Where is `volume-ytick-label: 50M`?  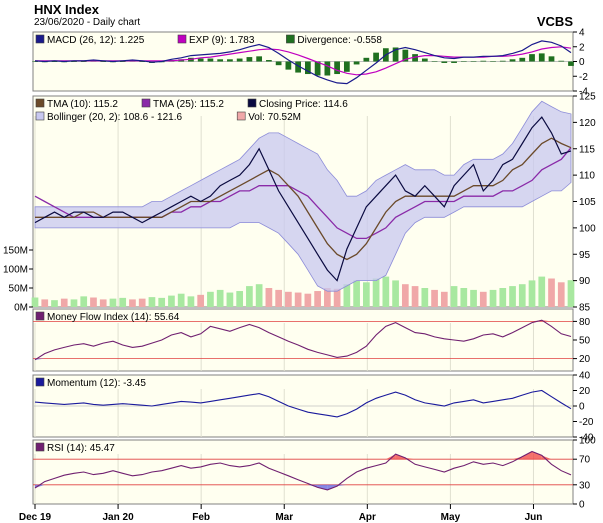 volume-ytick-label: 50M is located at coordinates (18, 289).